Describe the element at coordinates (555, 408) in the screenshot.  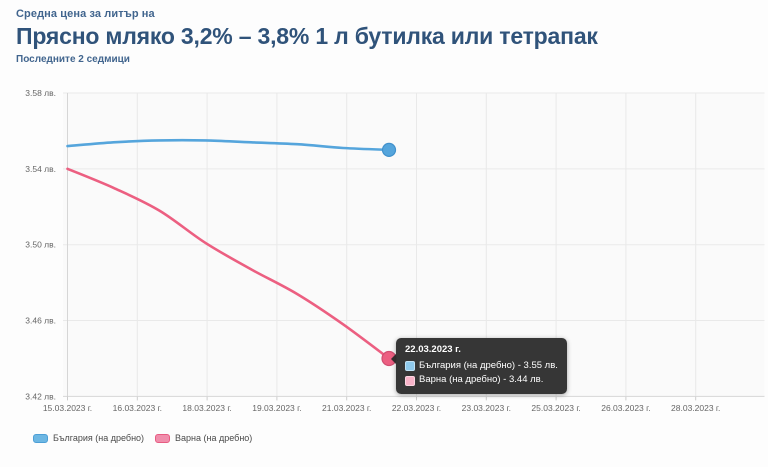
I see `x-axis-label: 25.03.2023 г.` at that location.